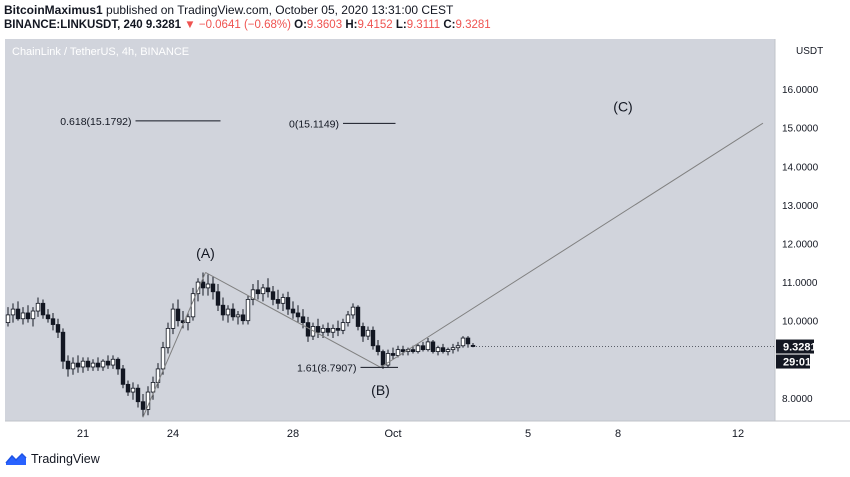  What do you see at coordinates (65, 459) in the screenshot?
I see `tradingview-brand: TradingView` at bounding box center [65, 459].